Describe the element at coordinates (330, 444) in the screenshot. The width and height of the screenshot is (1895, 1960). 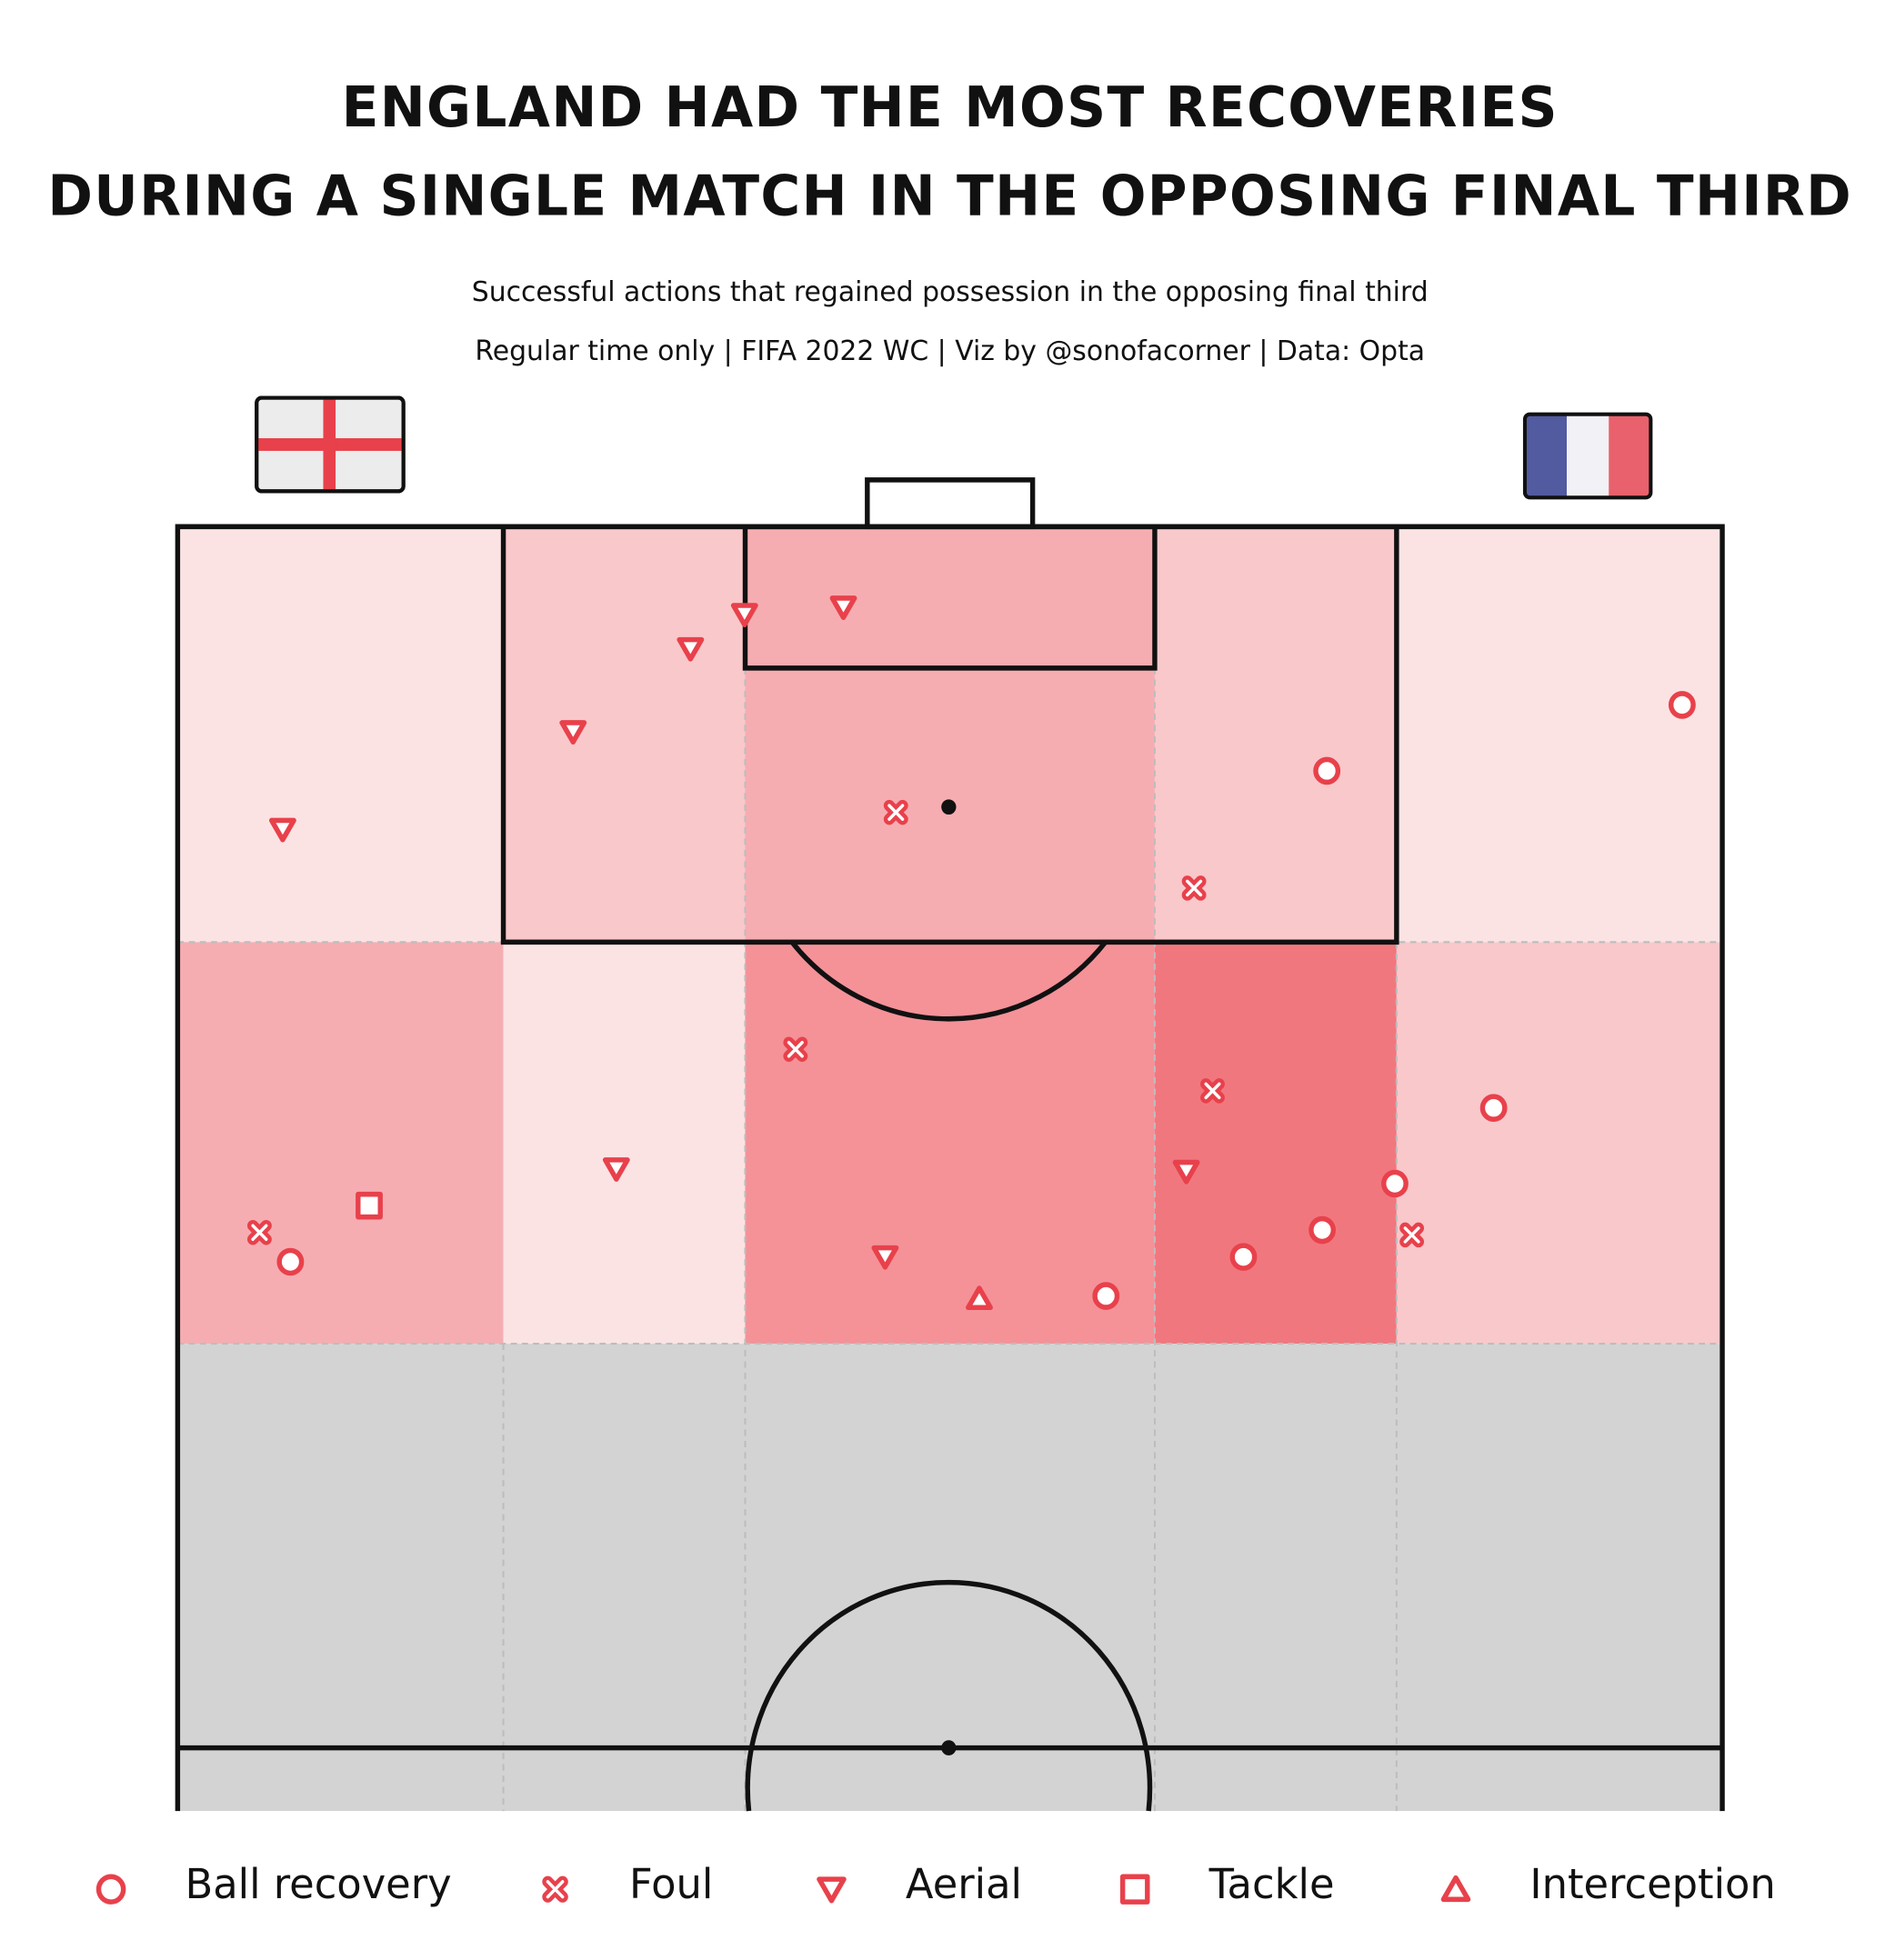
I see `england-flag` at that location.